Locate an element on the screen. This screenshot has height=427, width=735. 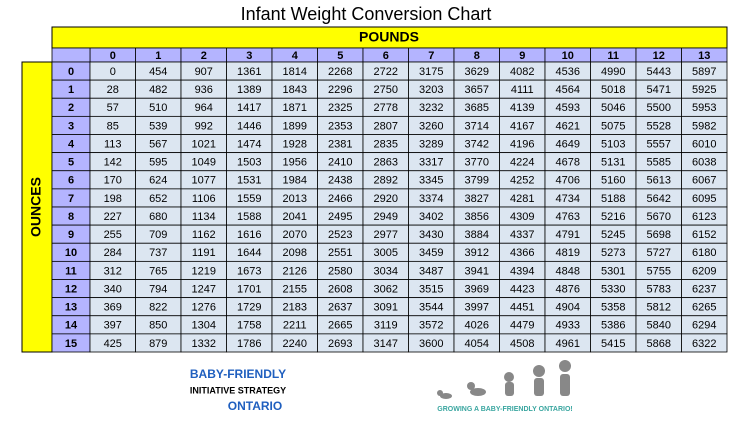
column-header: 4 is located at coordinates (295, 56).